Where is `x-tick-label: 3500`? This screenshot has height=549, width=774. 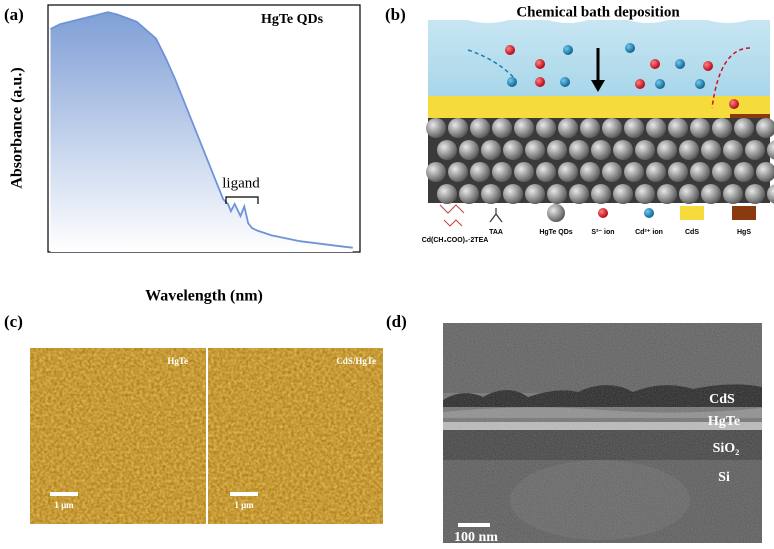 x-tick-label: 3500 is located at coordinates (252, 264).